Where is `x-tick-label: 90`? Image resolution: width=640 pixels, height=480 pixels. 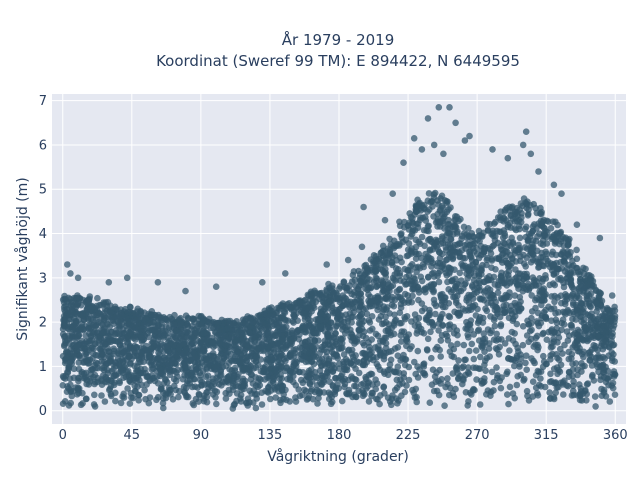
x-tick-label: 90 is located at coordinates (201, 435).